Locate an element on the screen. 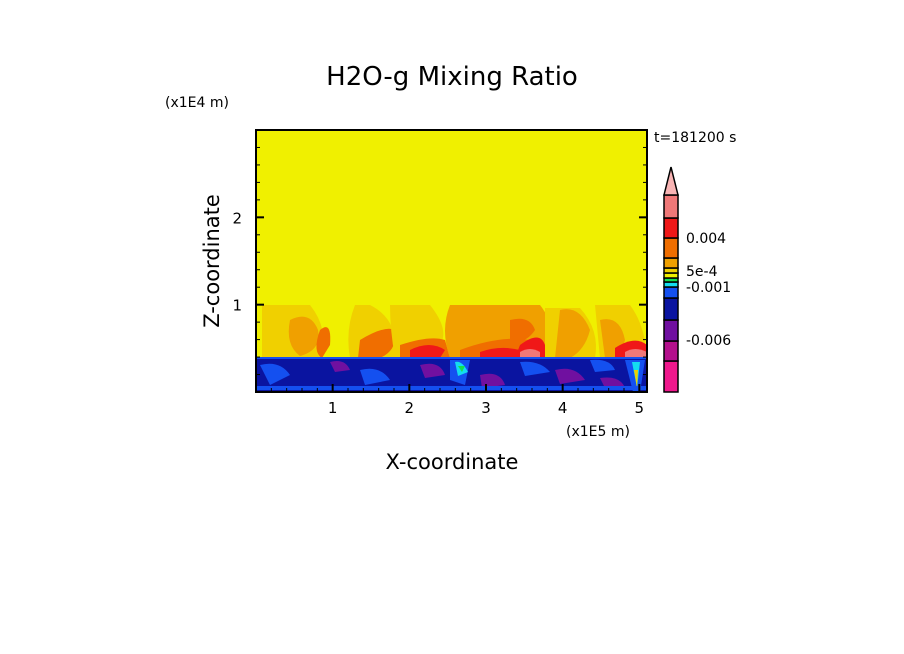 The width and height of the screenshot is (904, 654). y-axis-label: Z-coordinate is located at coordinates (212, 261).